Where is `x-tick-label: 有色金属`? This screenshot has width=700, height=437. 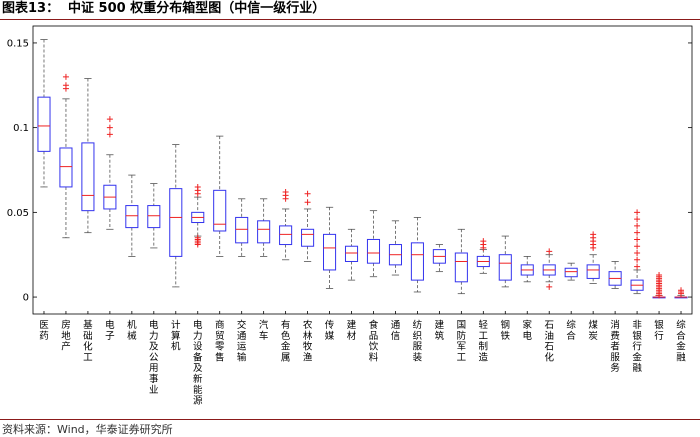
x-tick-label: 有色金属 is located at coordinates (286, 341).